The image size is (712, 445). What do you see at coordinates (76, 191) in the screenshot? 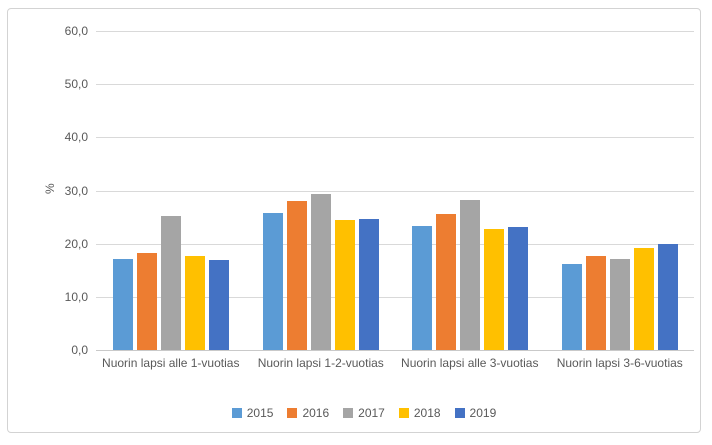
I see `y-tick-label: 30,0` at bounding box center [76, 191].